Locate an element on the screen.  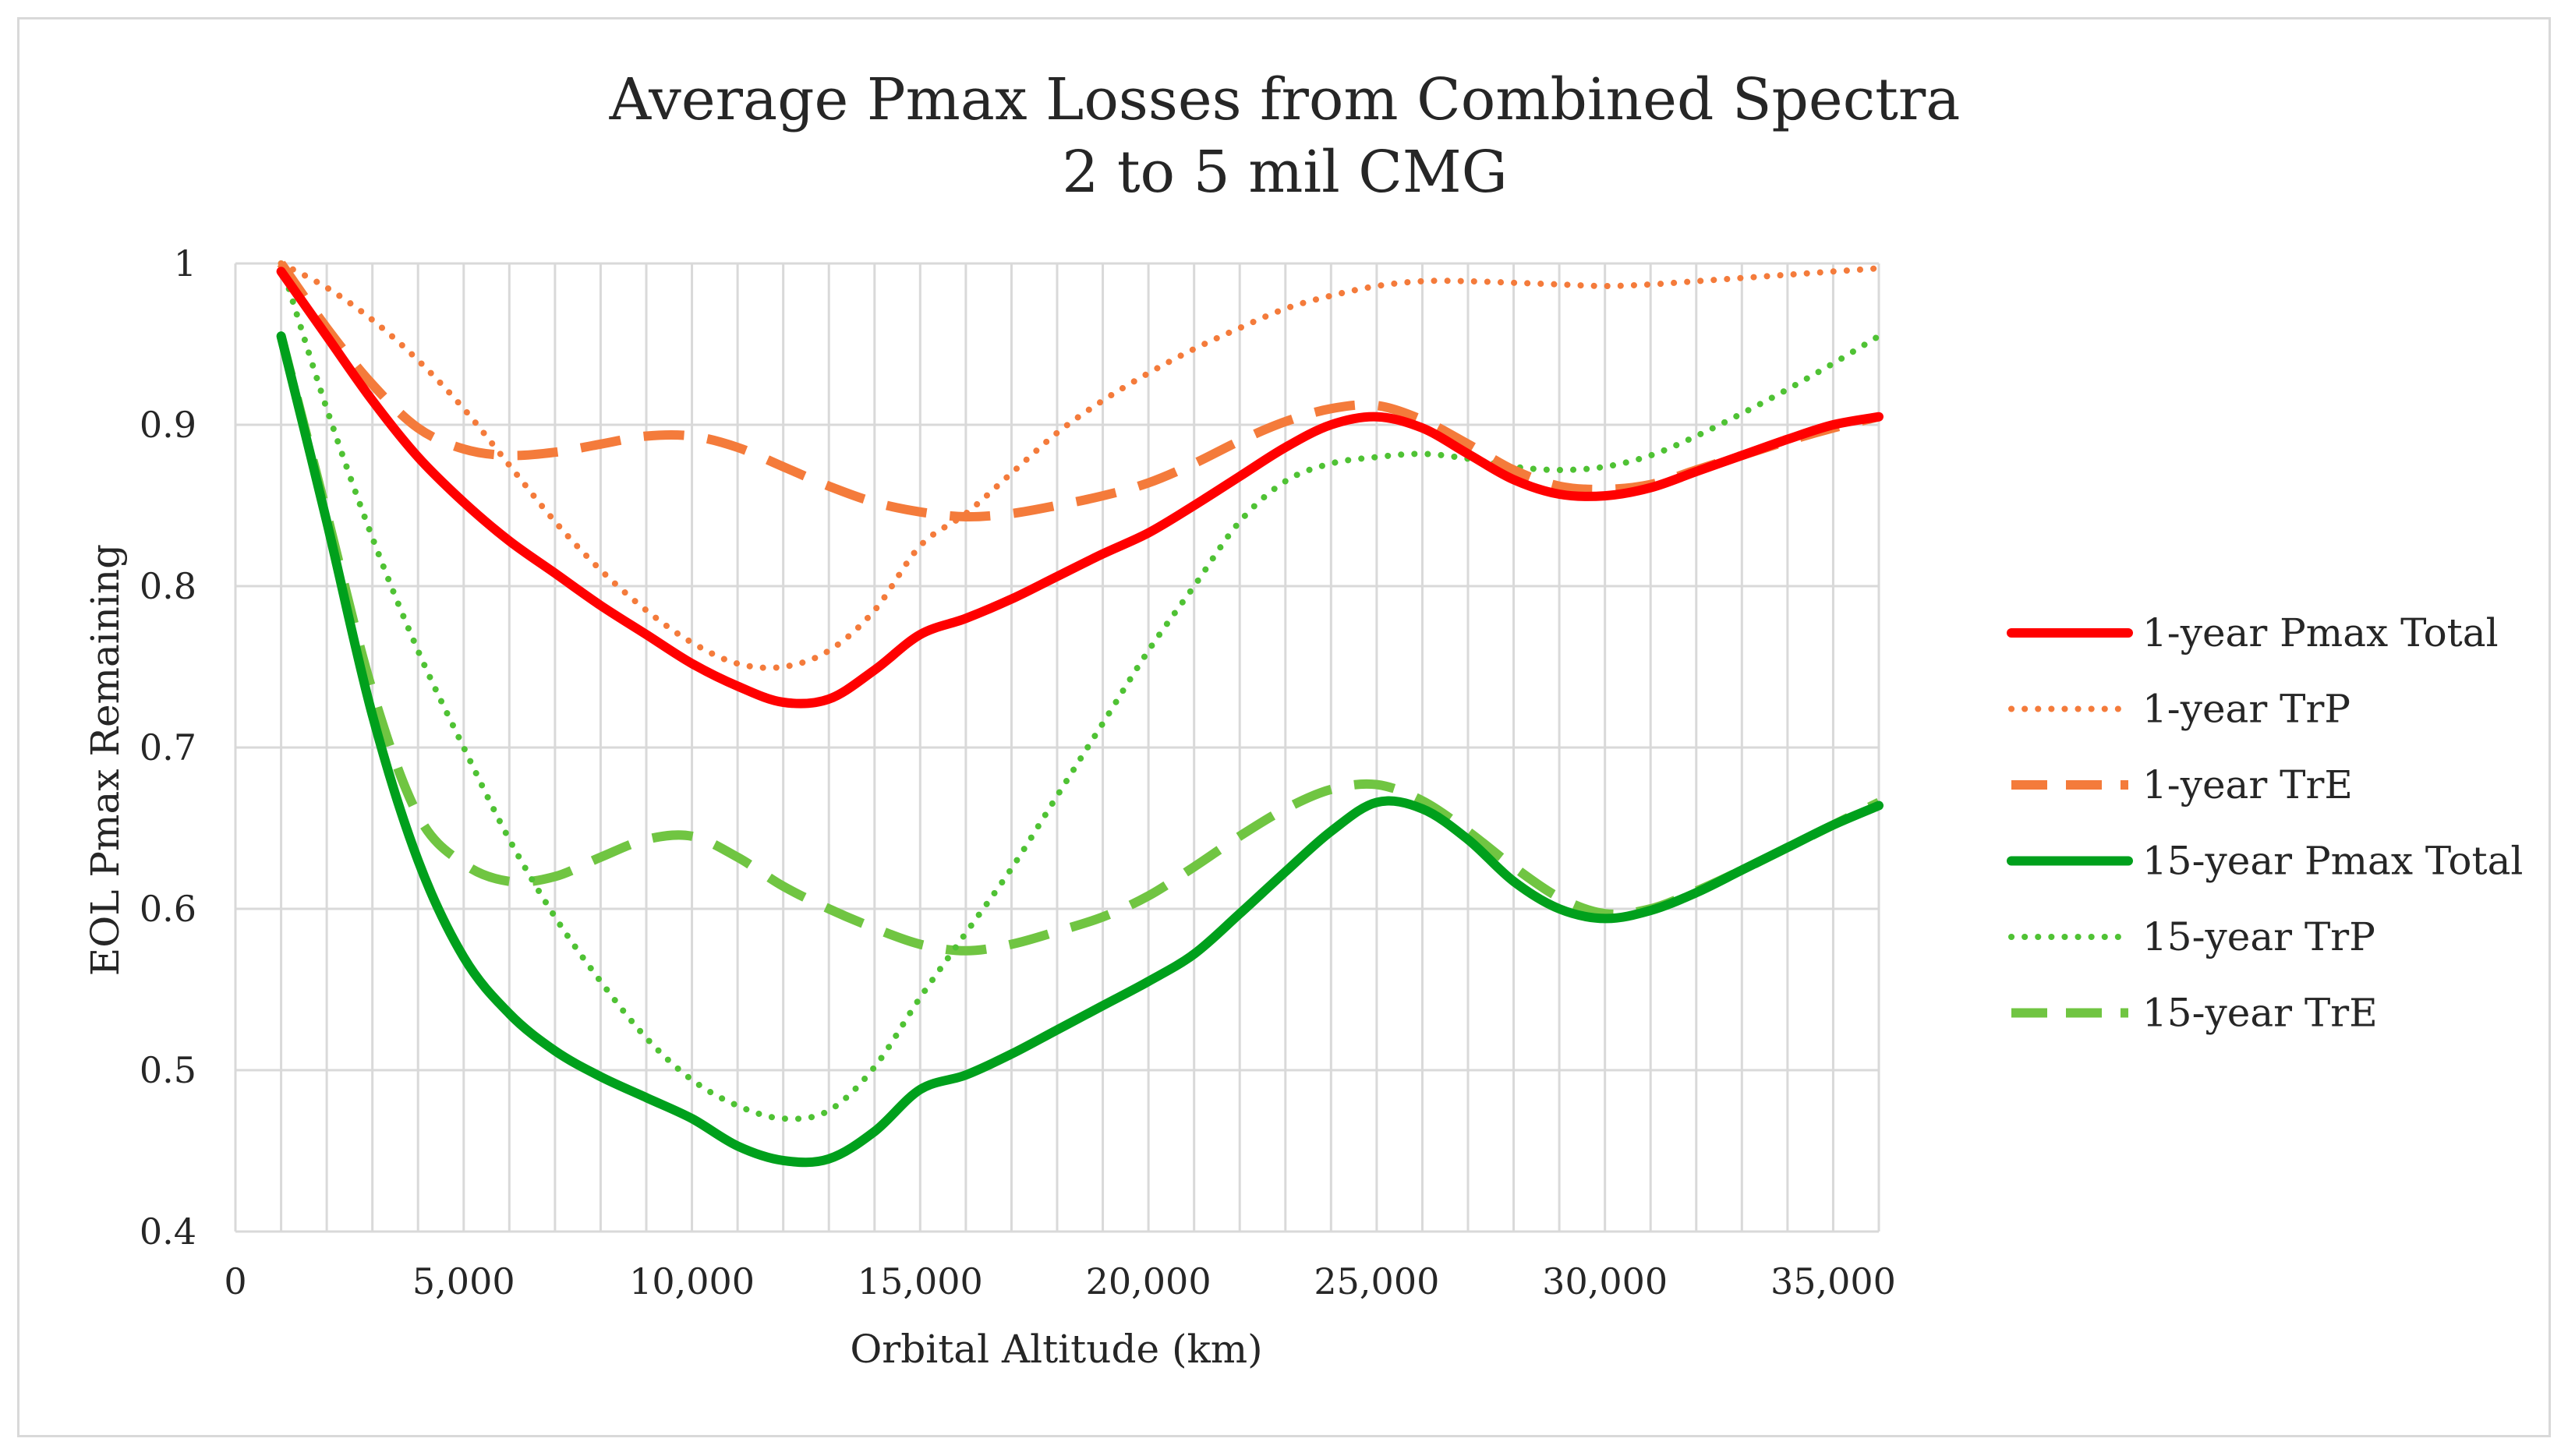
x-tick-label: 5,000 is located at coordinates (464, 1281).